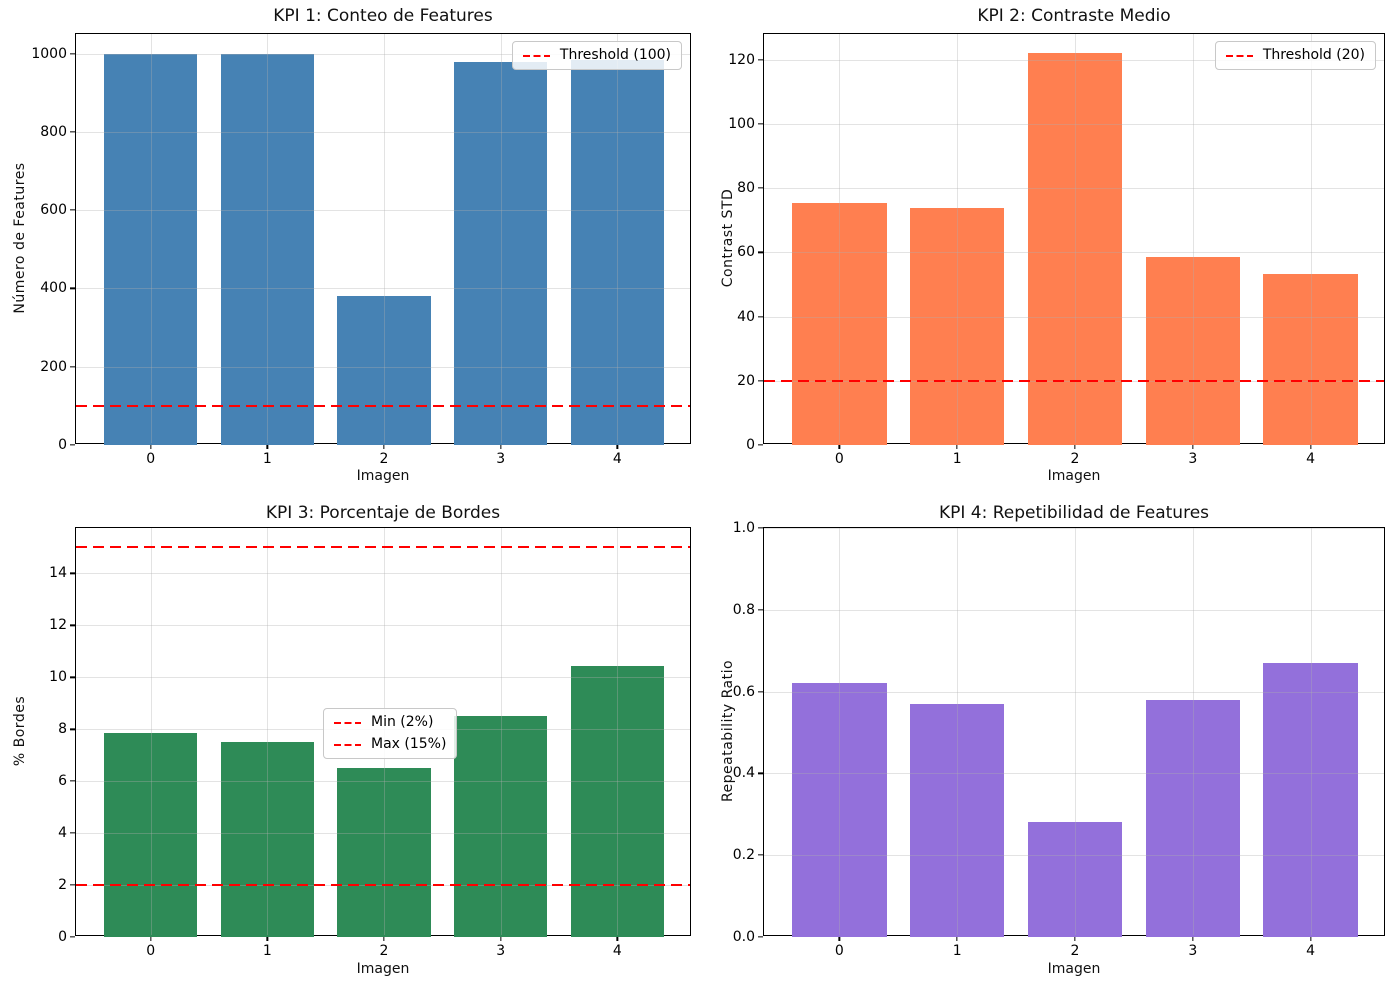 This screenshot has width=1389, height=990. What do you see at coordinates (53, 288) in the screenshot?
I see `y-tick-label: 400` at bounding box center [53, 288].